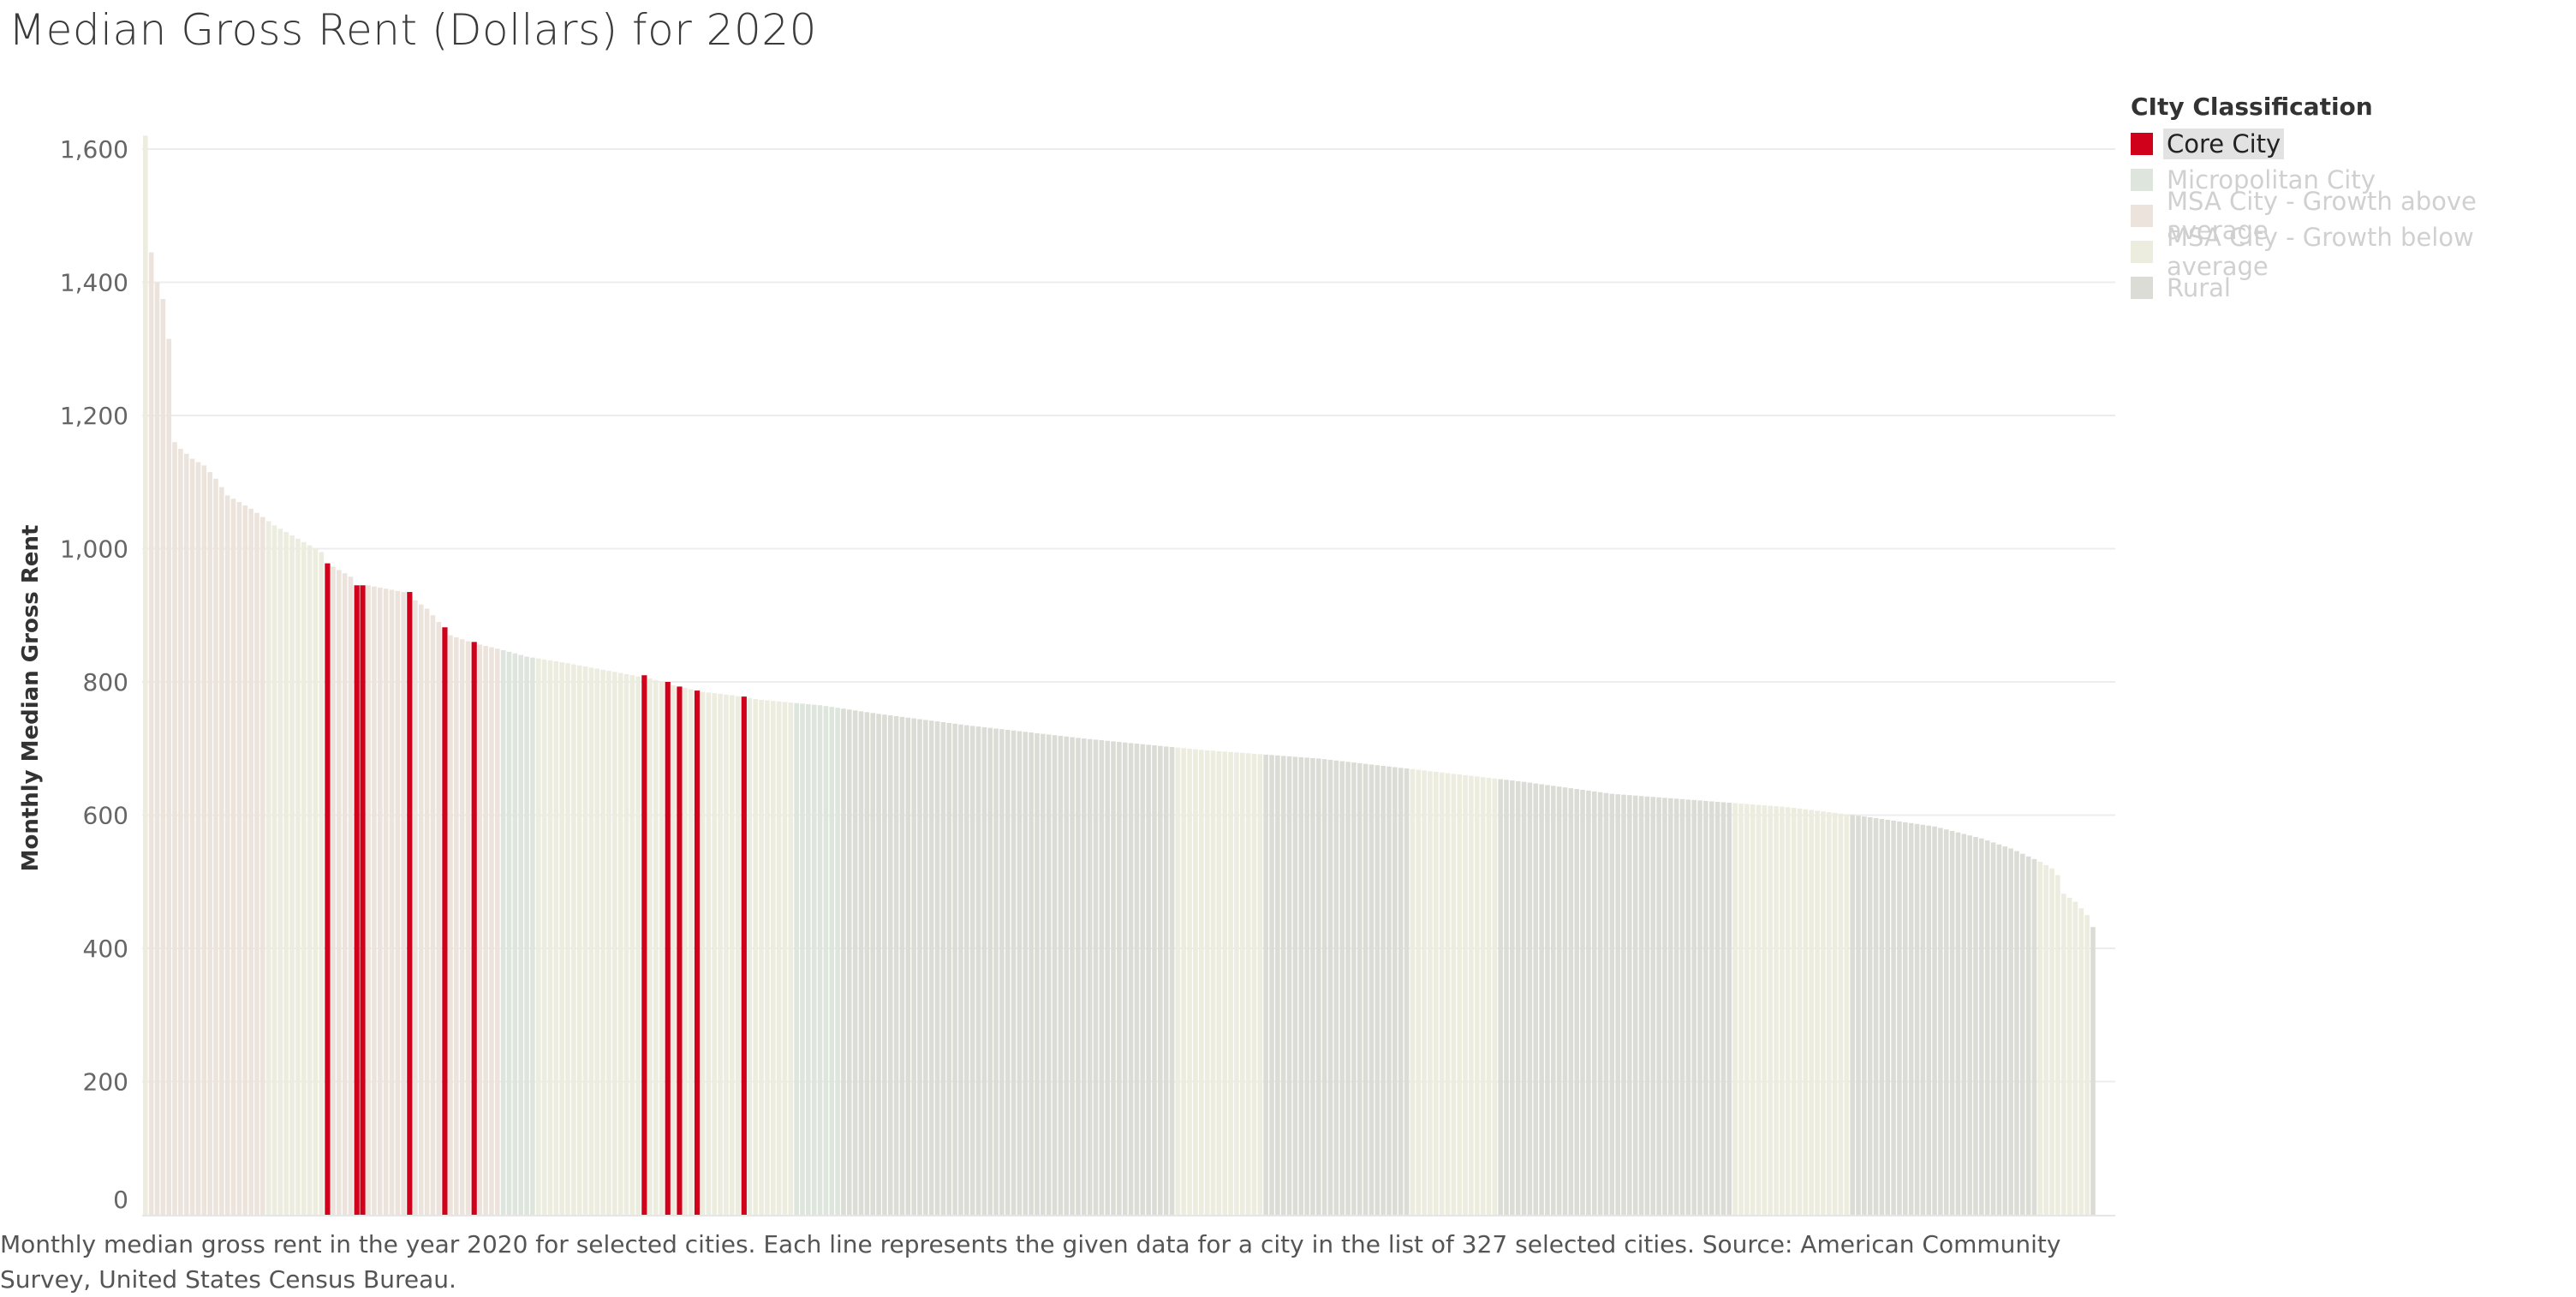 Image resolution: width=2576 pixels, height=1297 pixels. Describe the element at coordinates (2354, 288) in the screenshot. I see `legend-item: Rural` at that location.